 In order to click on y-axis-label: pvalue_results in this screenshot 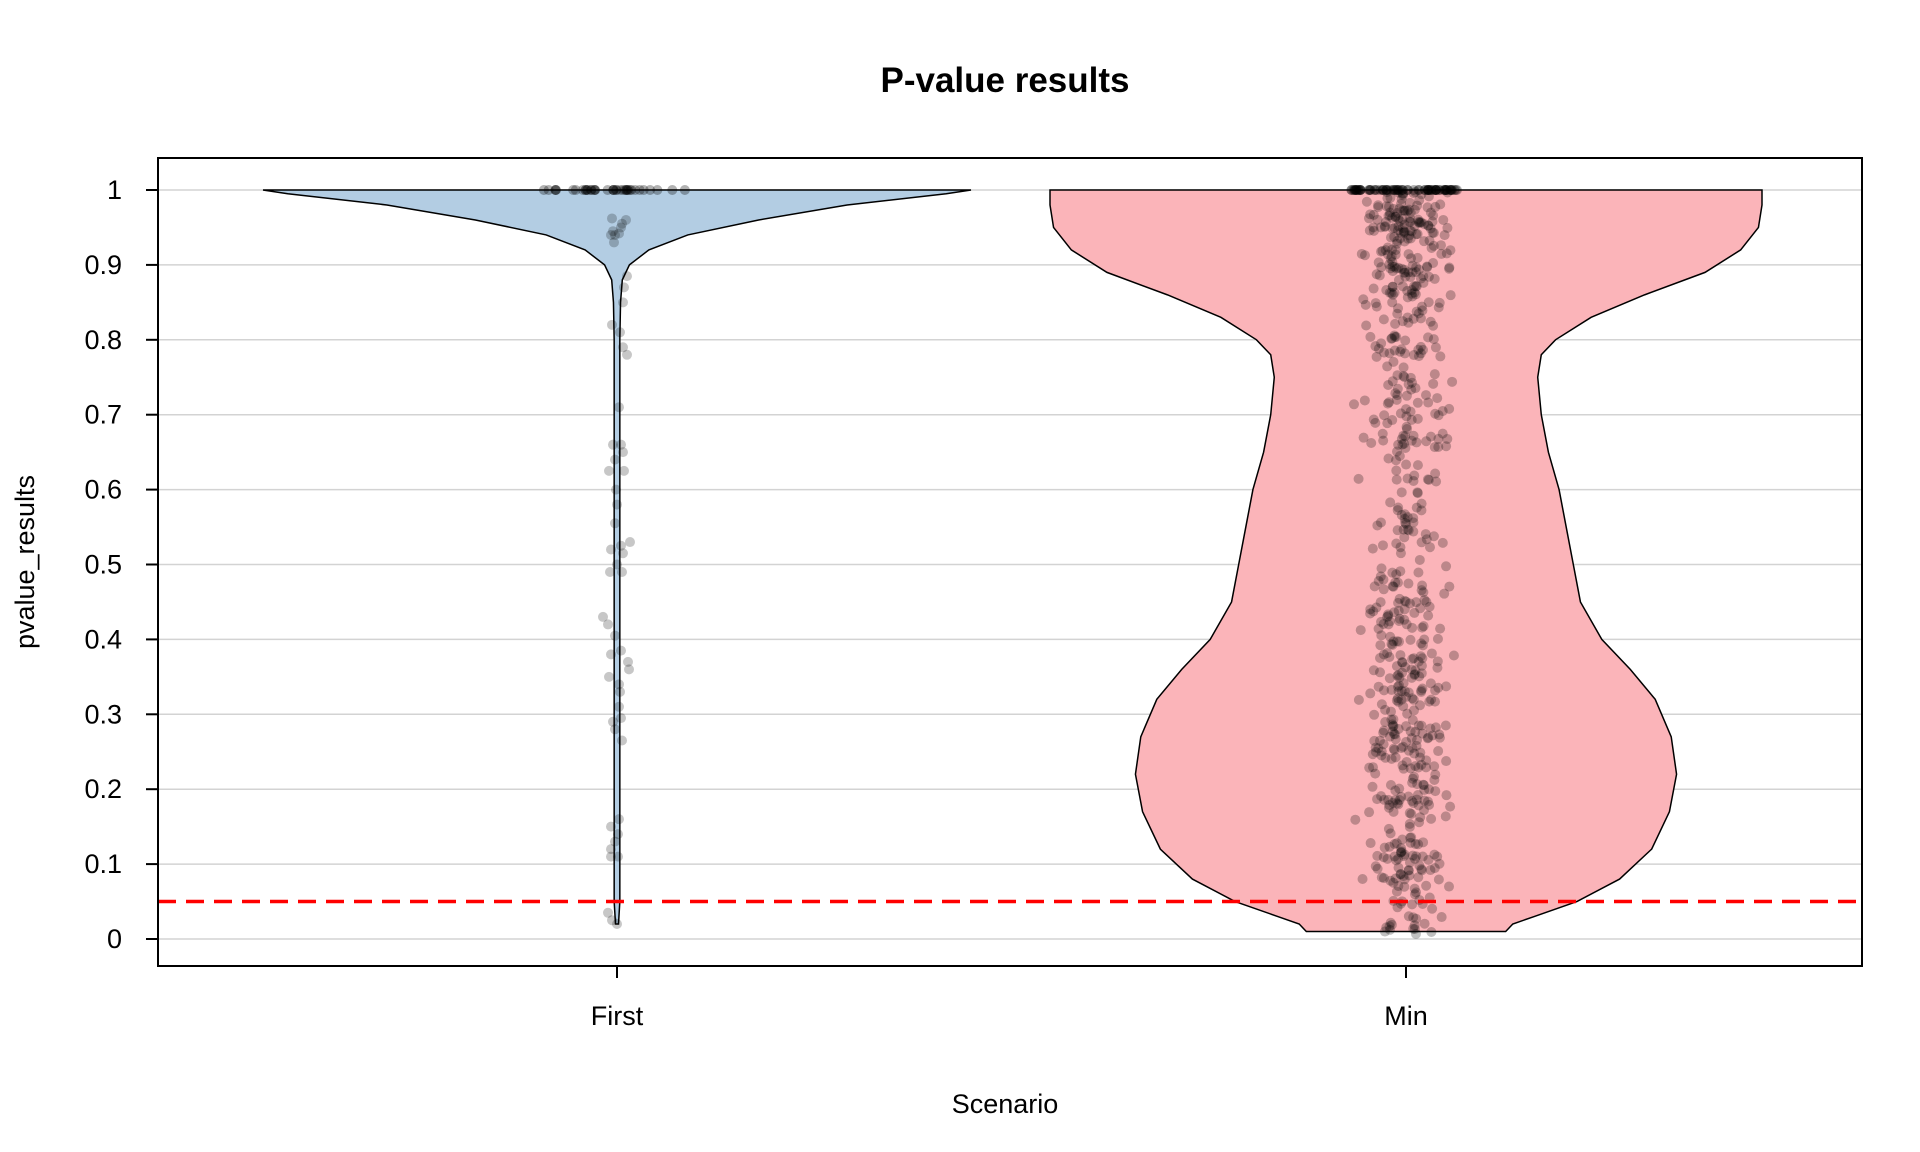, I will do `click(25, 562)`.